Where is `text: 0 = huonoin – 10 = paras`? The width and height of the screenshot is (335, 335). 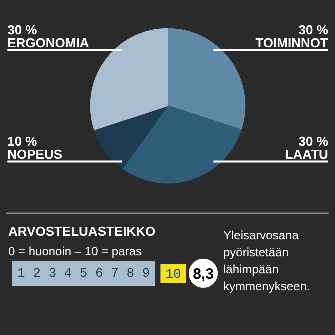 text: 0 = huonoin – 10 = paras is located at coordinates (75, 251).